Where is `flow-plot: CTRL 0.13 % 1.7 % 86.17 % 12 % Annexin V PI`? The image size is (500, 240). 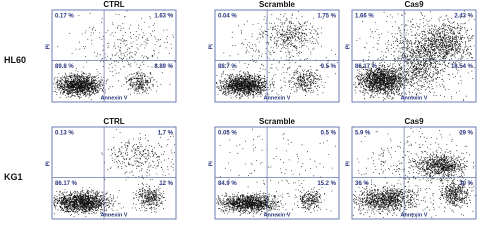 flow-plot: CTRL 0.13 % 1.7 % 86.17 % 12 % Annexin V PI is located at coordinates (111, 168).